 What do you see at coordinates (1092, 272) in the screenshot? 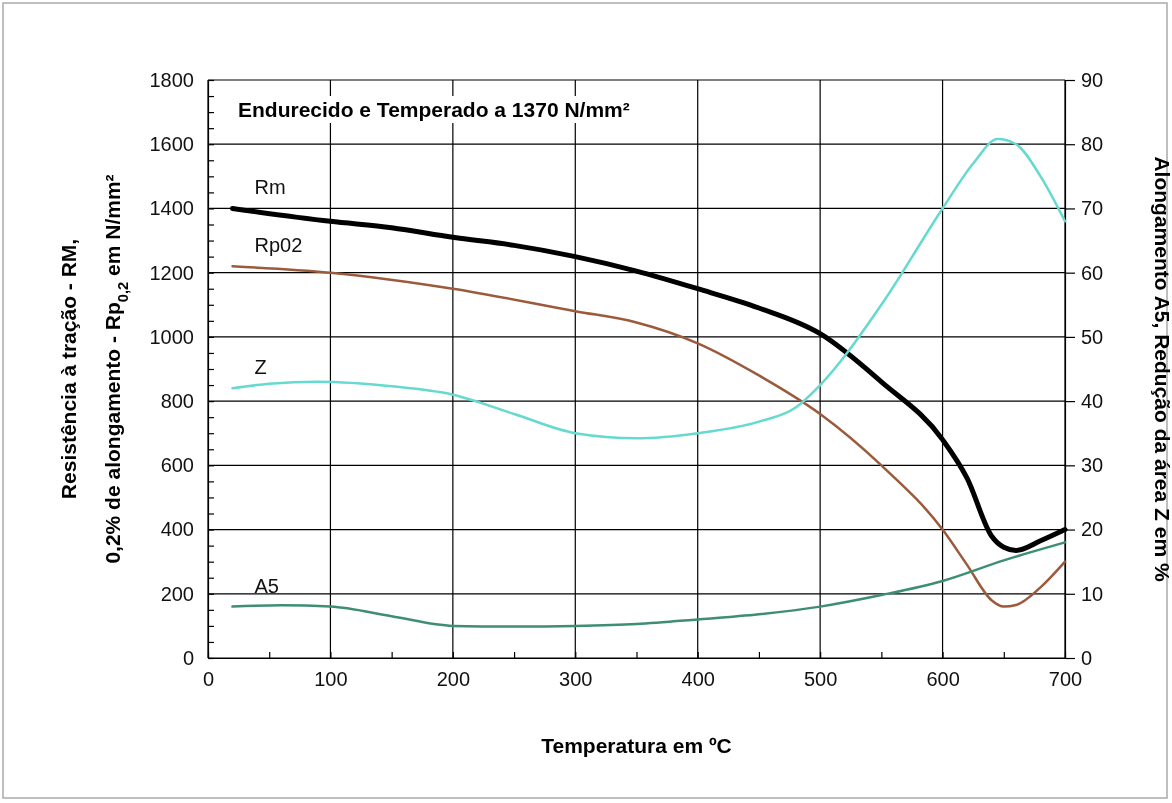
I see `y2-tick-label: 60` at bounding box center [1092, 272].